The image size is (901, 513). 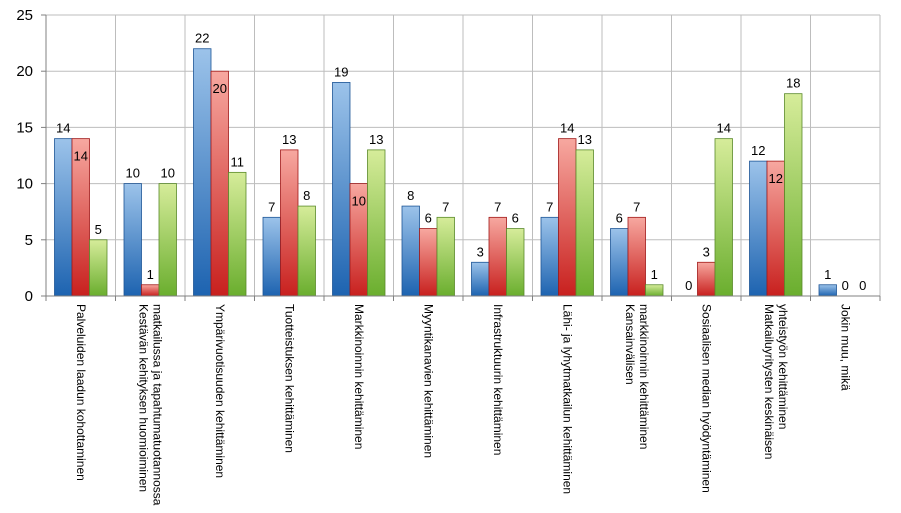 I want to click on category-label-2: Ympärivuotisuuden kehittäminen, so click(x=220, y=391).